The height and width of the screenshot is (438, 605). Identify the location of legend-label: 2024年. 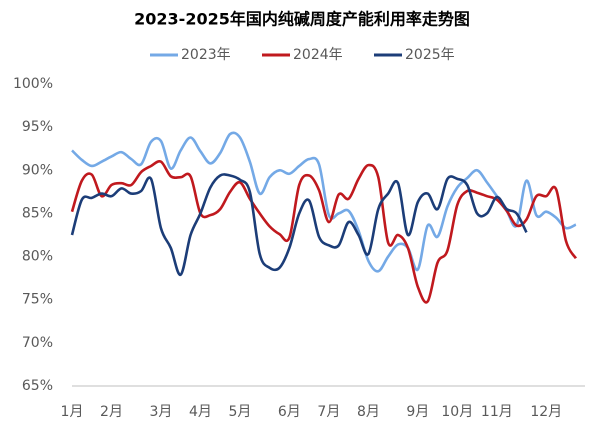
(318, 55).